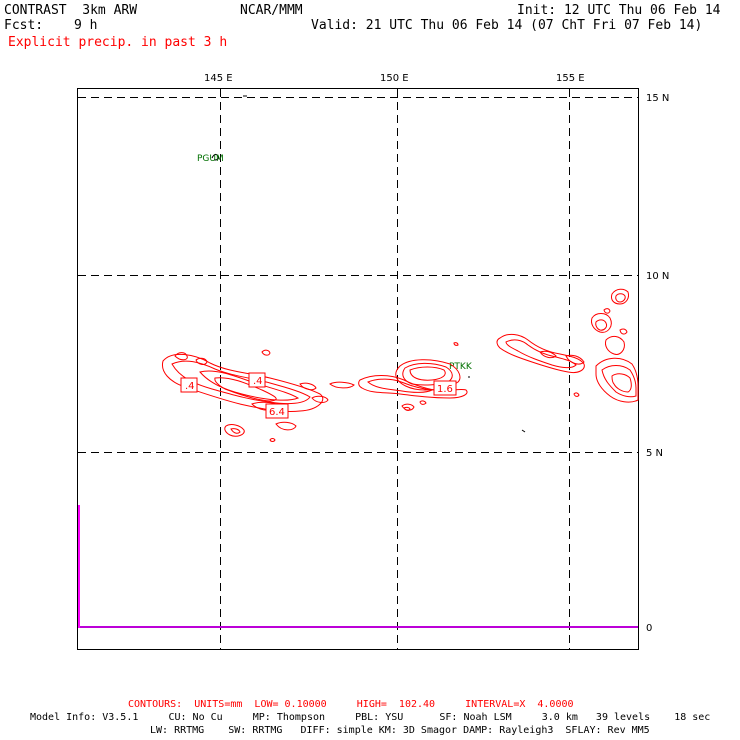 The width and height of the screenshot is (740, 740). Describe the element at coordinates (218, 78) in the screenshot. I see `lon-label-145e: 145 E` at that location.